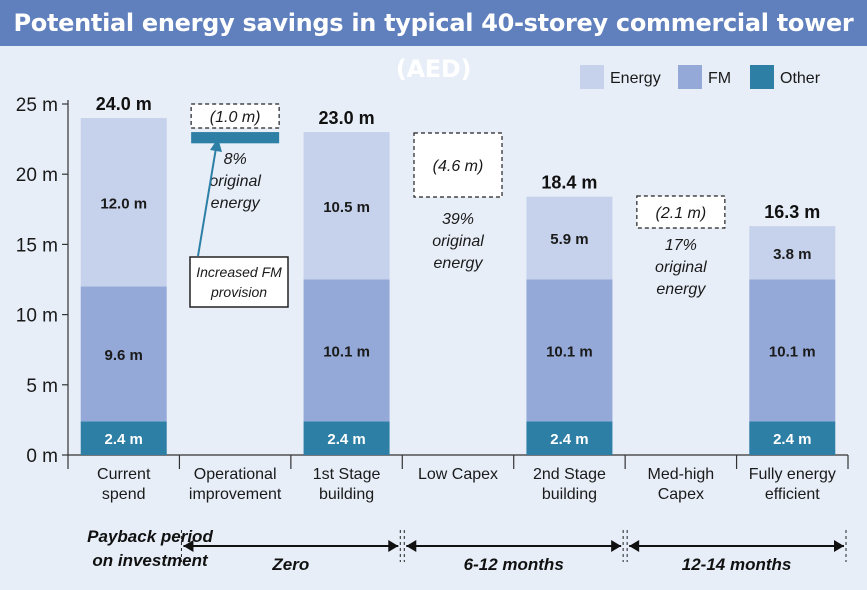  Describe the element at coordinates (737, 564) in the screenshot. I see `payback-period-label: 12-14 months` at that location.